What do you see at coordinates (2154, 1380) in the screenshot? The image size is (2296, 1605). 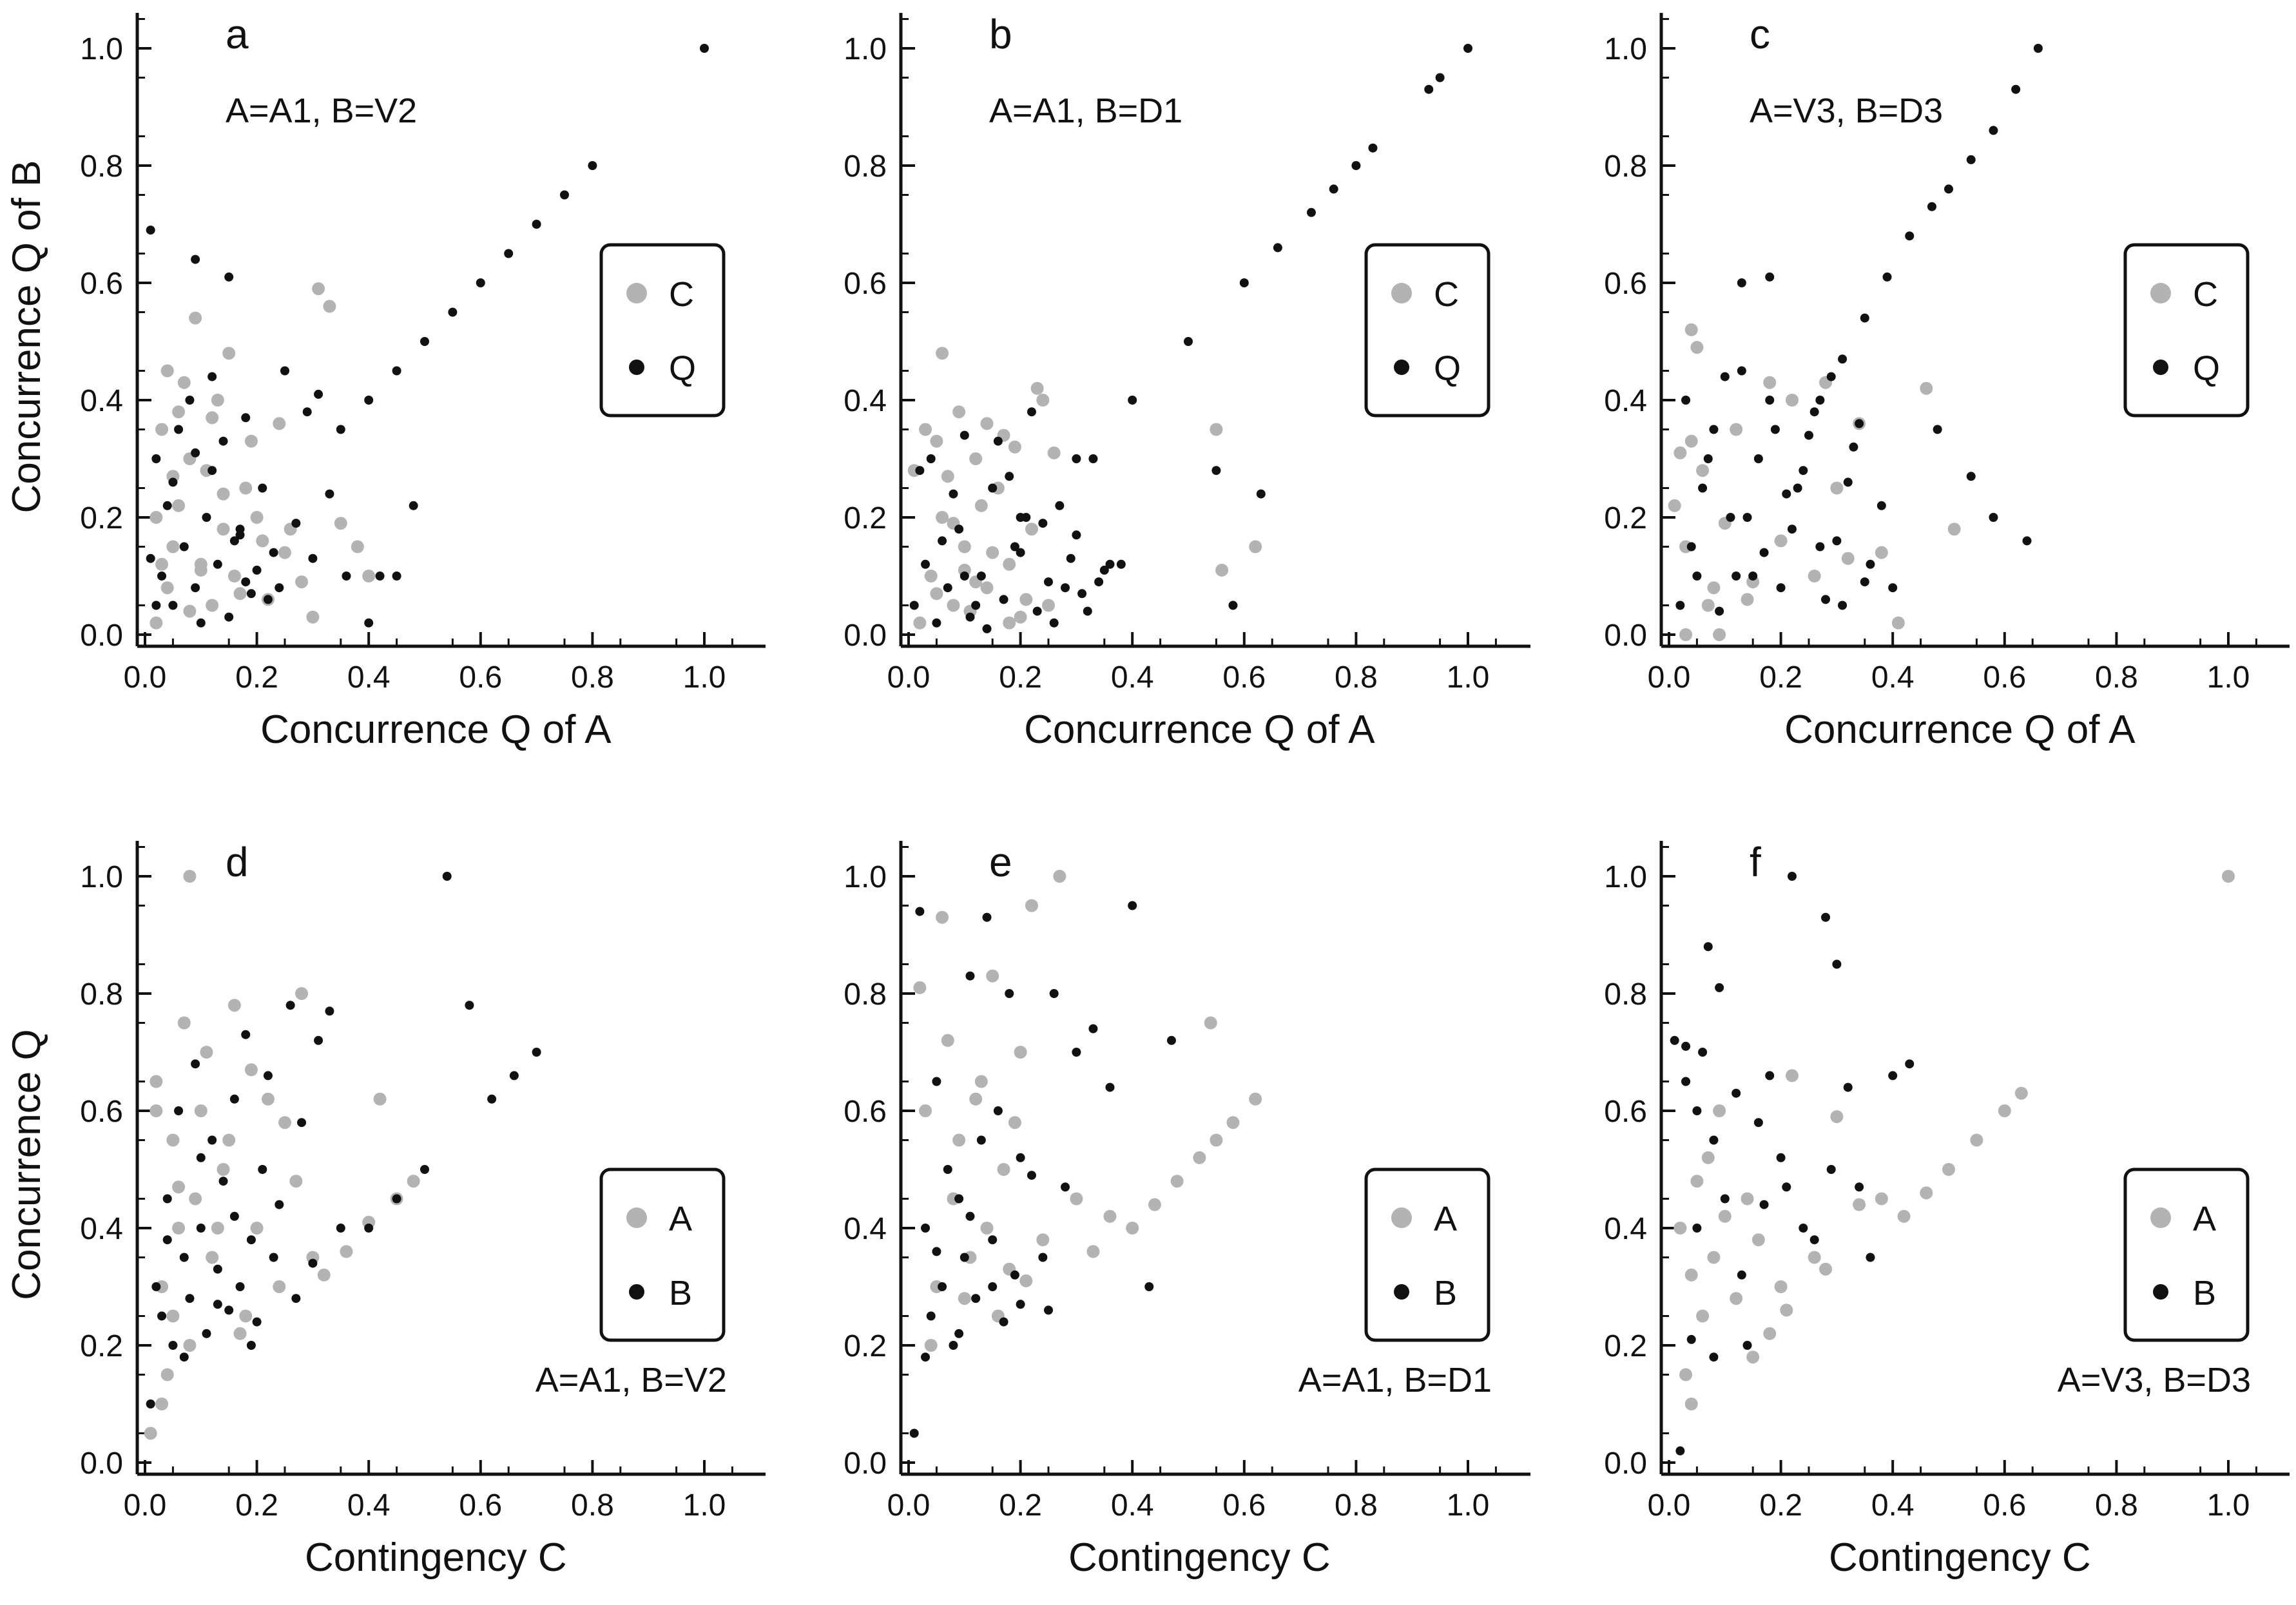 I see `panel-annotation: A=V3, B=D3` at bounding box center [2154, 1380].